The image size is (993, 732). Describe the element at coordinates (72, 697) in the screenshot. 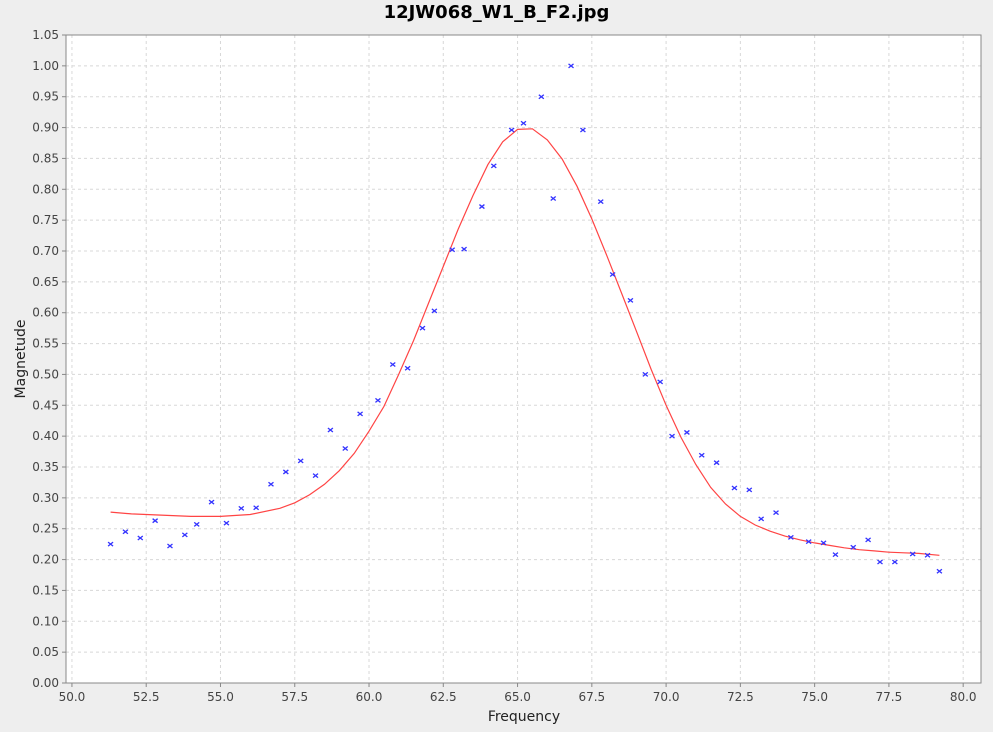

I see `x-tick-label: 50.0` at that location.